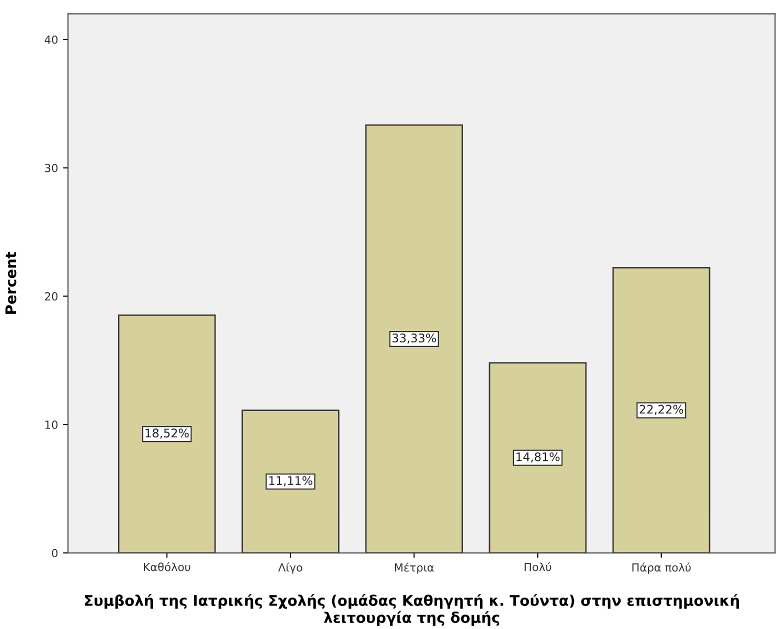 The image size is (777, 629). Describe the element at coordinates (411, 610) in the screenshot. I see `x-axis-title: Συμβολή της Ιατρικής Σχολής (ομάδας Καθηγητή κ. Τούντα) στην επιστημονική λειτουργία της δομής` at that location.